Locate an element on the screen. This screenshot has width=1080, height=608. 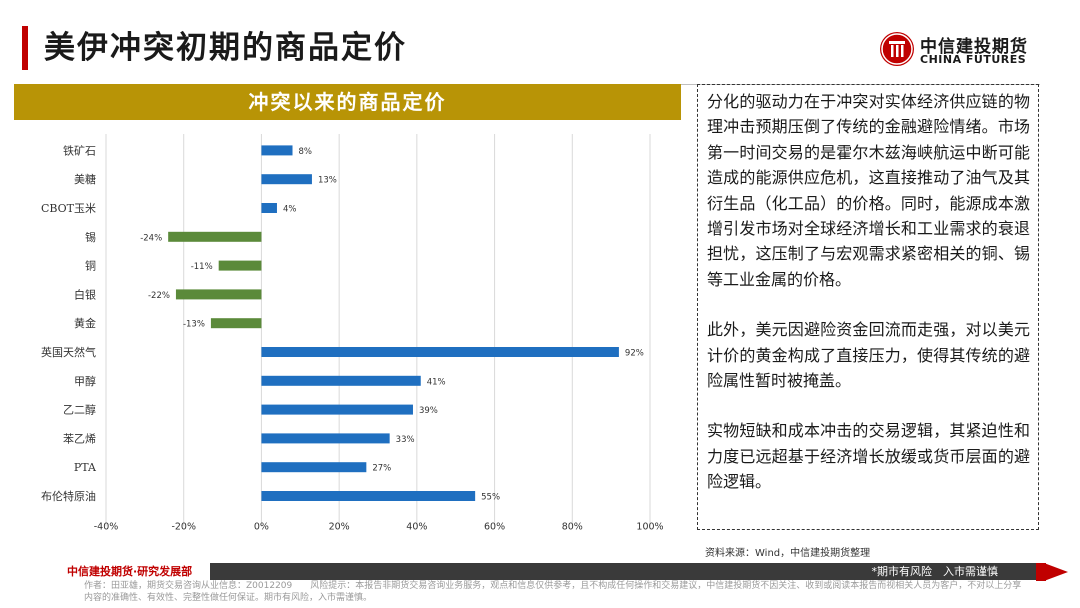
data-label-0: 8% is located at coordinates (306, 152).